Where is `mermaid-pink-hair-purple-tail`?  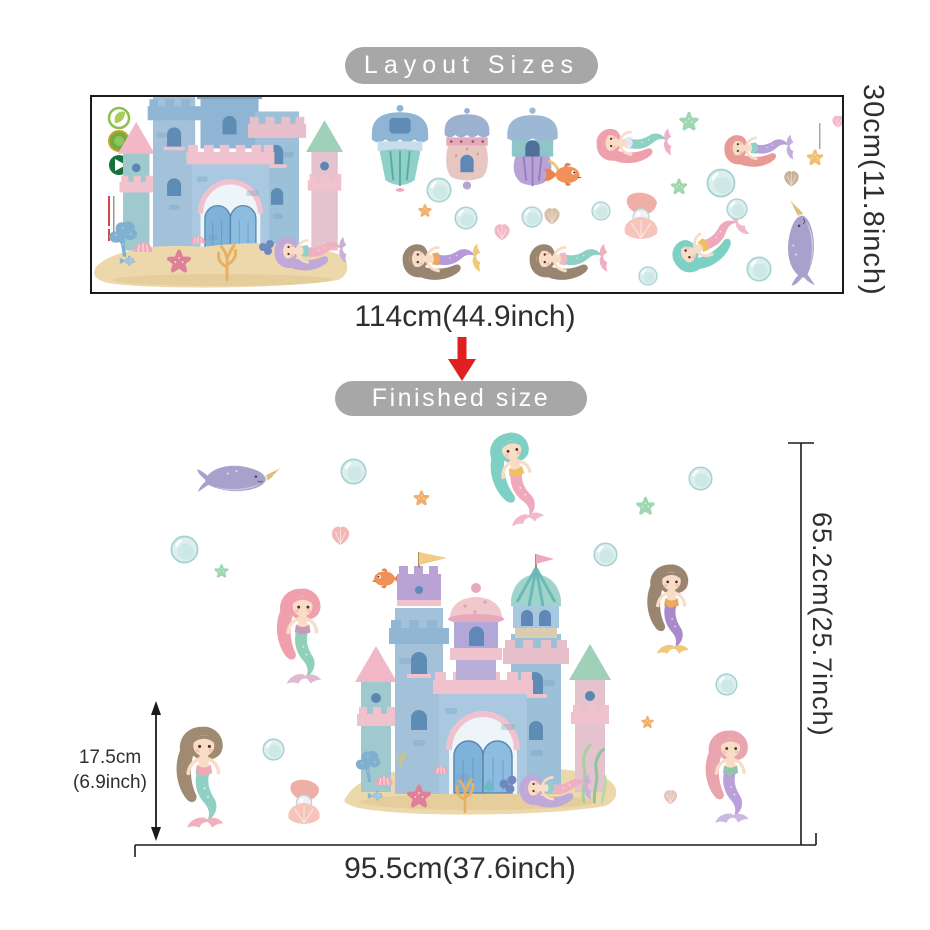
mermaid-pink-hair-purple-tail is located at coordinates (727, 776).